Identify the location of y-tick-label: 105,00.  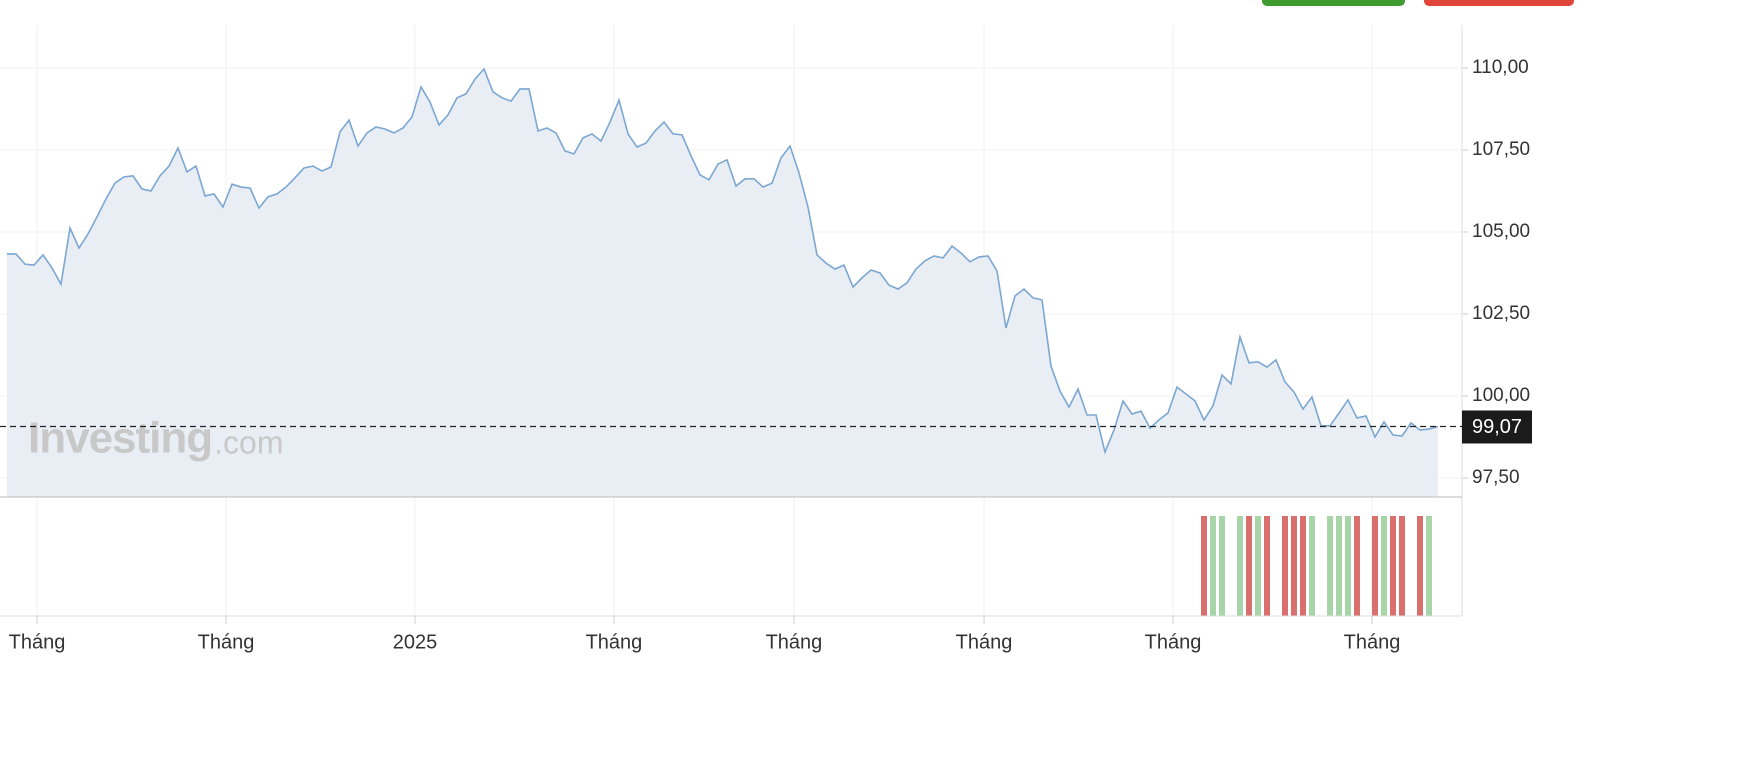
(1501, 231).